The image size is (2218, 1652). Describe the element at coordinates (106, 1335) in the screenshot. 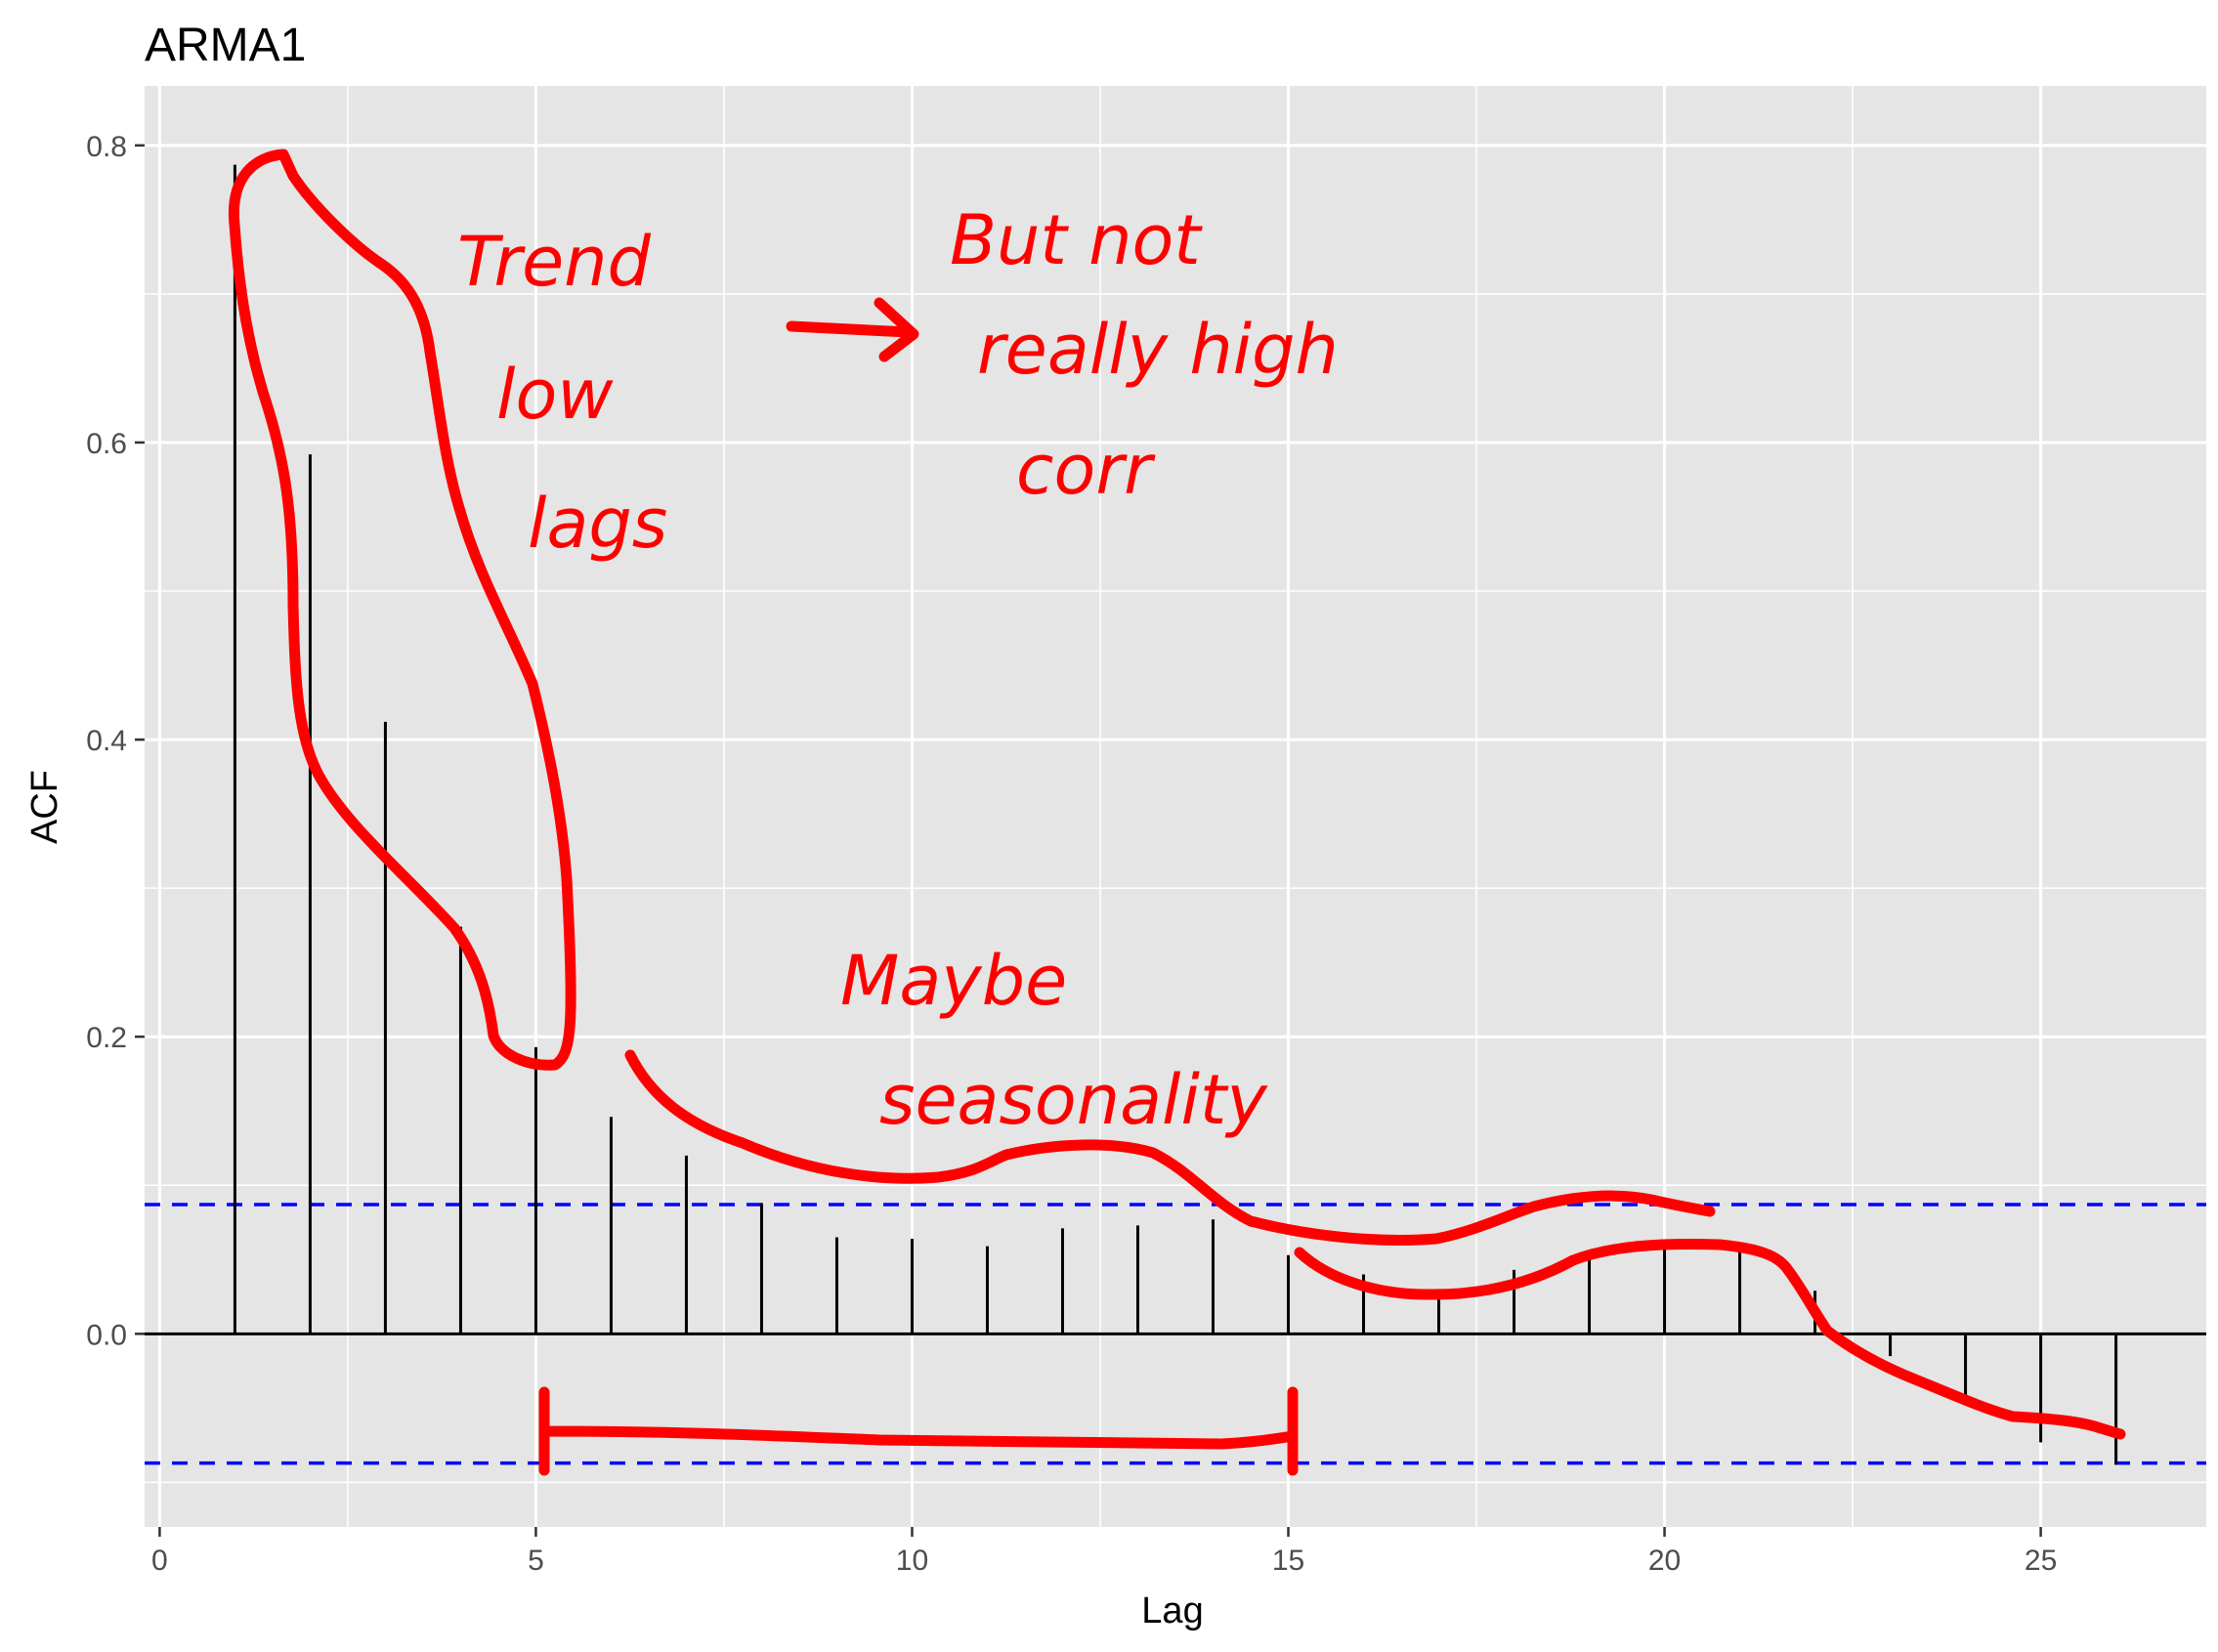

I see `y-tick-label: 0.0` at that location.